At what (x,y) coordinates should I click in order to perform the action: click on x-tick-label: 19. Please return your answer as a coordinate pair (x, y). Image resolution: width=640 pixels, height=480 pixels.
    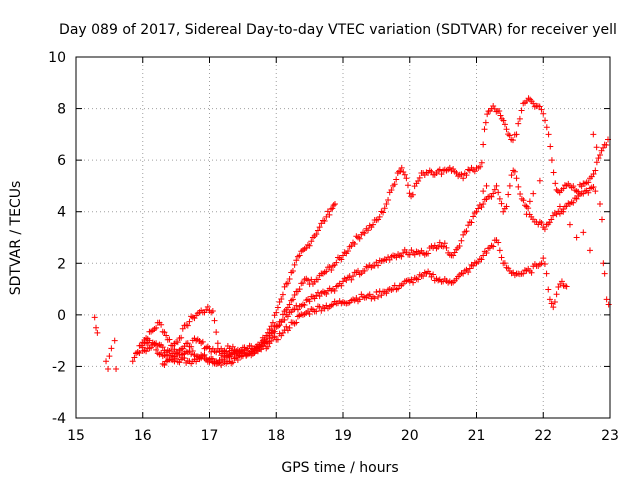
    Looking at the image, I should click on (343, 436).